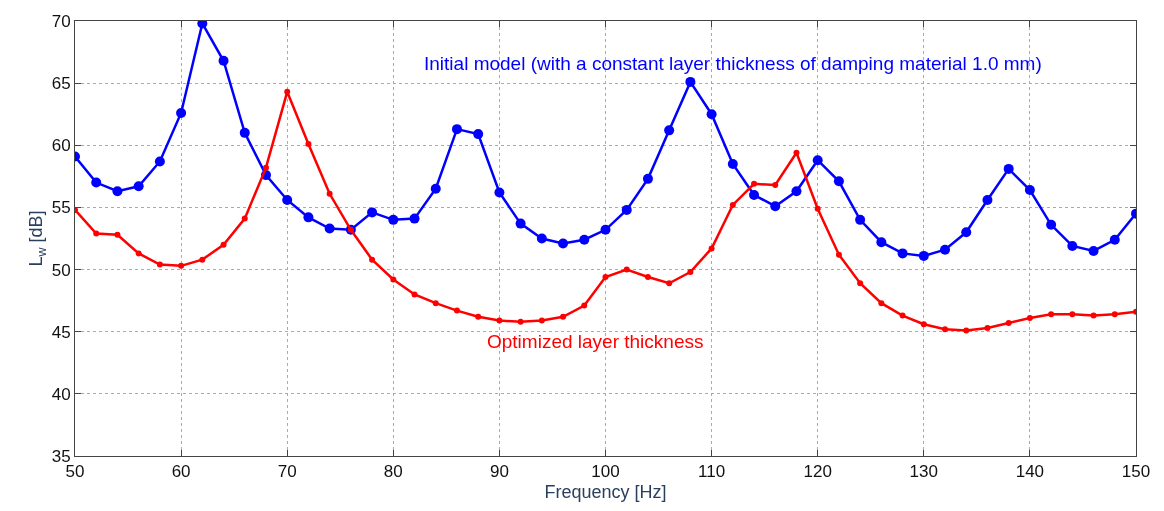  Describe the element at coordinates (61, 270) in the screenshot. I see `y-tick-label: 50` at that location.